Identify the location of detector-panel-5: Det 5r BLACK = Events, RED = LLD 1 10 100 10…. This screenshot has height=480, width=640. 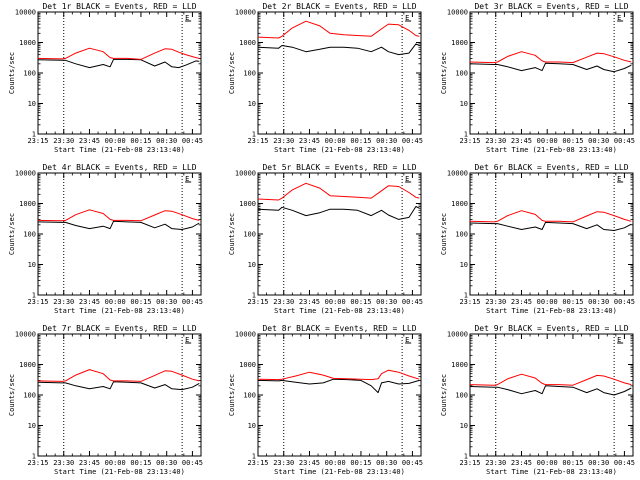
(325, 239).